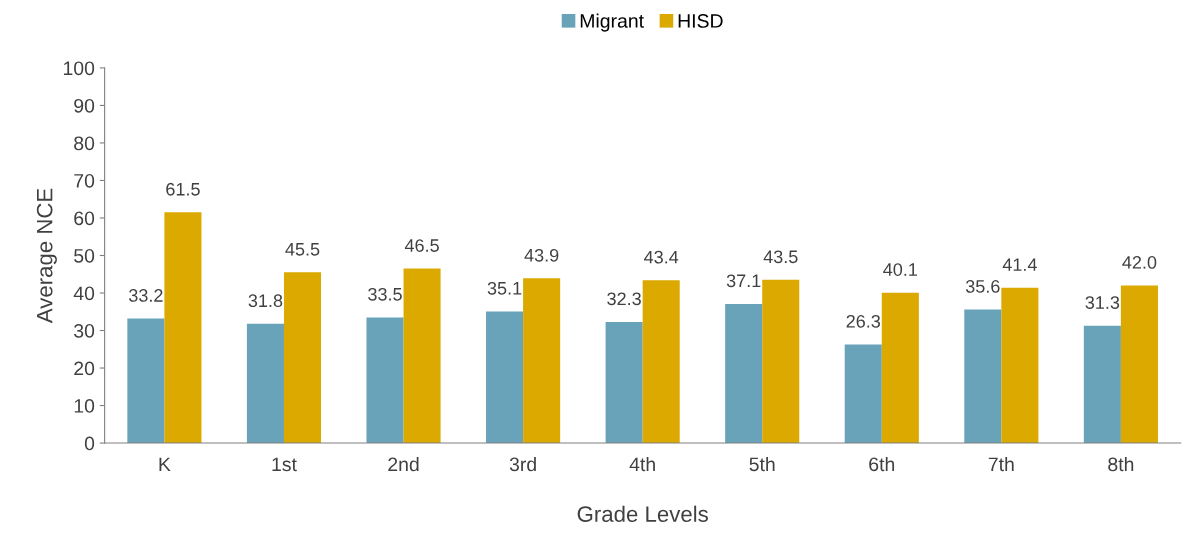 The image size is (1189, 539). Describe the element at coordinates (700, 21) in the screenshot. I see `legend-label: HISD` at that location.